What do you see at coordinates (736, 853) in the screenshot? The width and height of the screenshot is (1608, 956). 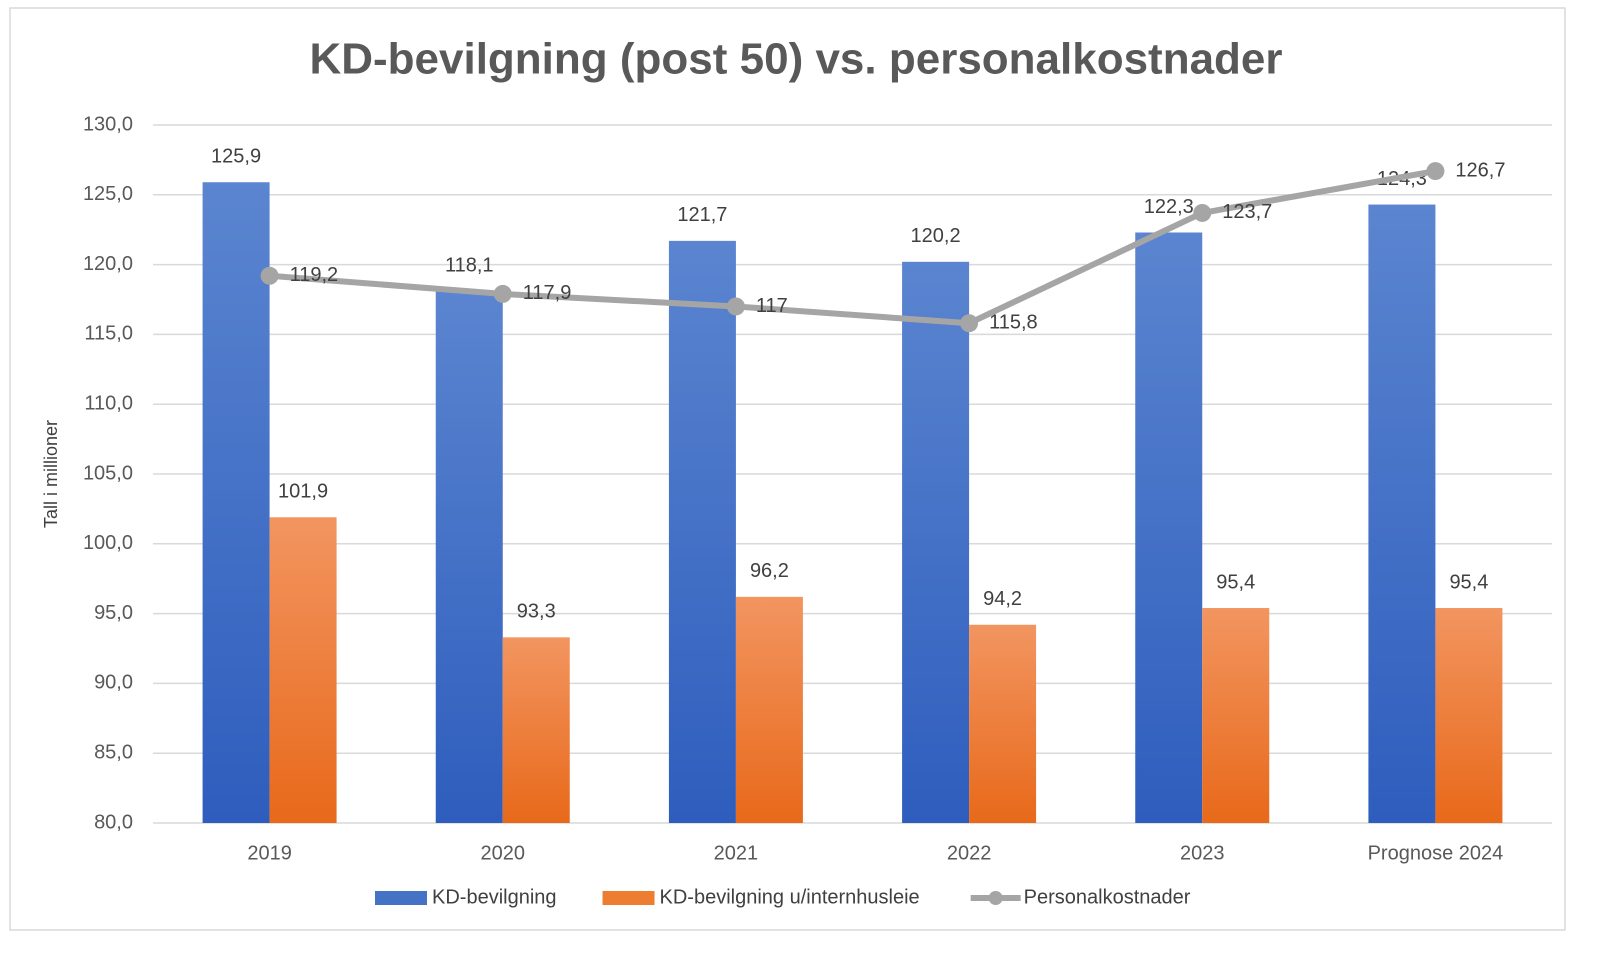 I see `x-tick-label: 2021` at bounding box center [736, 853].